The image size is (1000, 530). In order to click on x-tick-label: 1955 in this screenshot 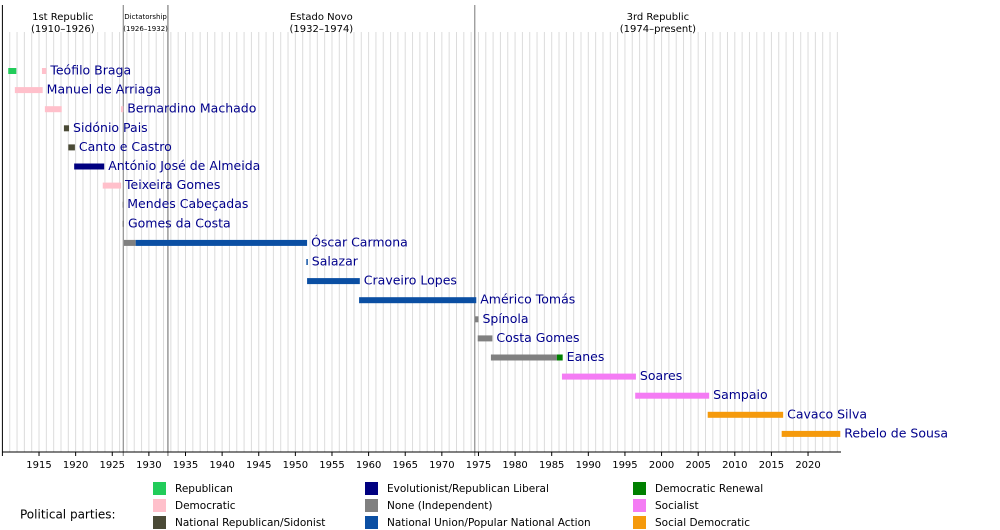, I will do `click(331, 465)`.